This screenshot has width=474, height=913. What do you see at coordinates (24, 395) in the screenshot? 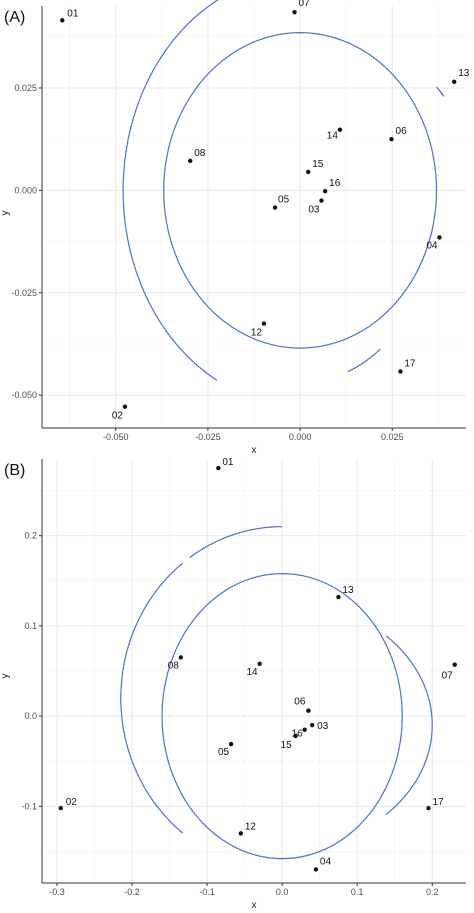
I see `y-tick-label: -0.050` at bounding box center [24, 395].